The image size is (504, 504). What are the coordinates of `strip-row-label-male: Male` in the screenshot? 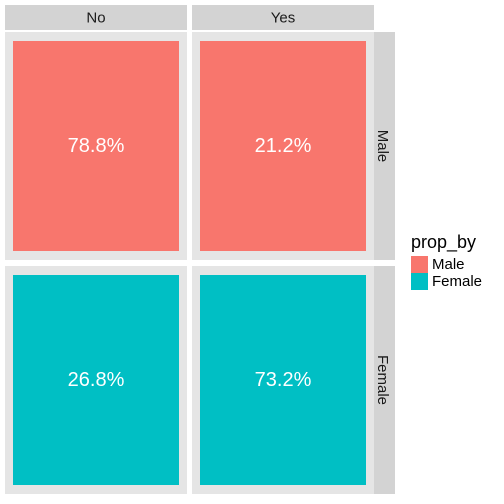 It's located at (382, 146).